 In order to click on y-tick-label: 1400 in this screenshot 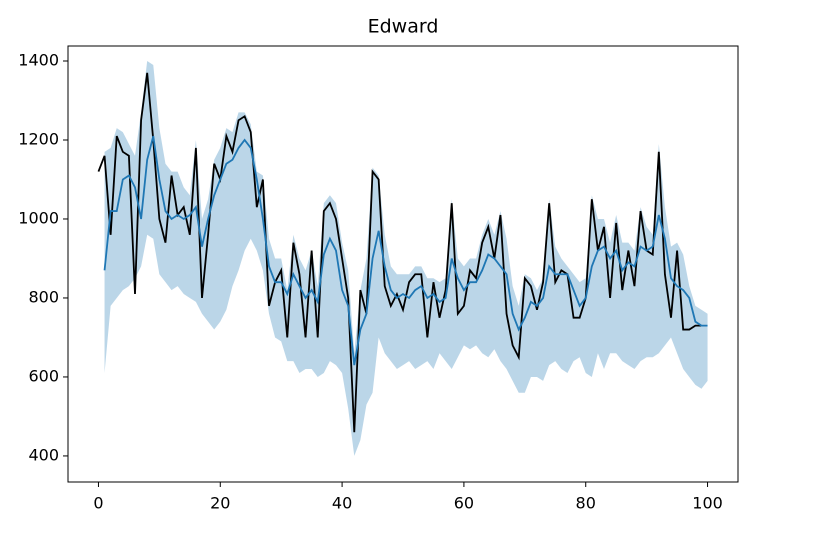, I will do `click(38, 60)`.